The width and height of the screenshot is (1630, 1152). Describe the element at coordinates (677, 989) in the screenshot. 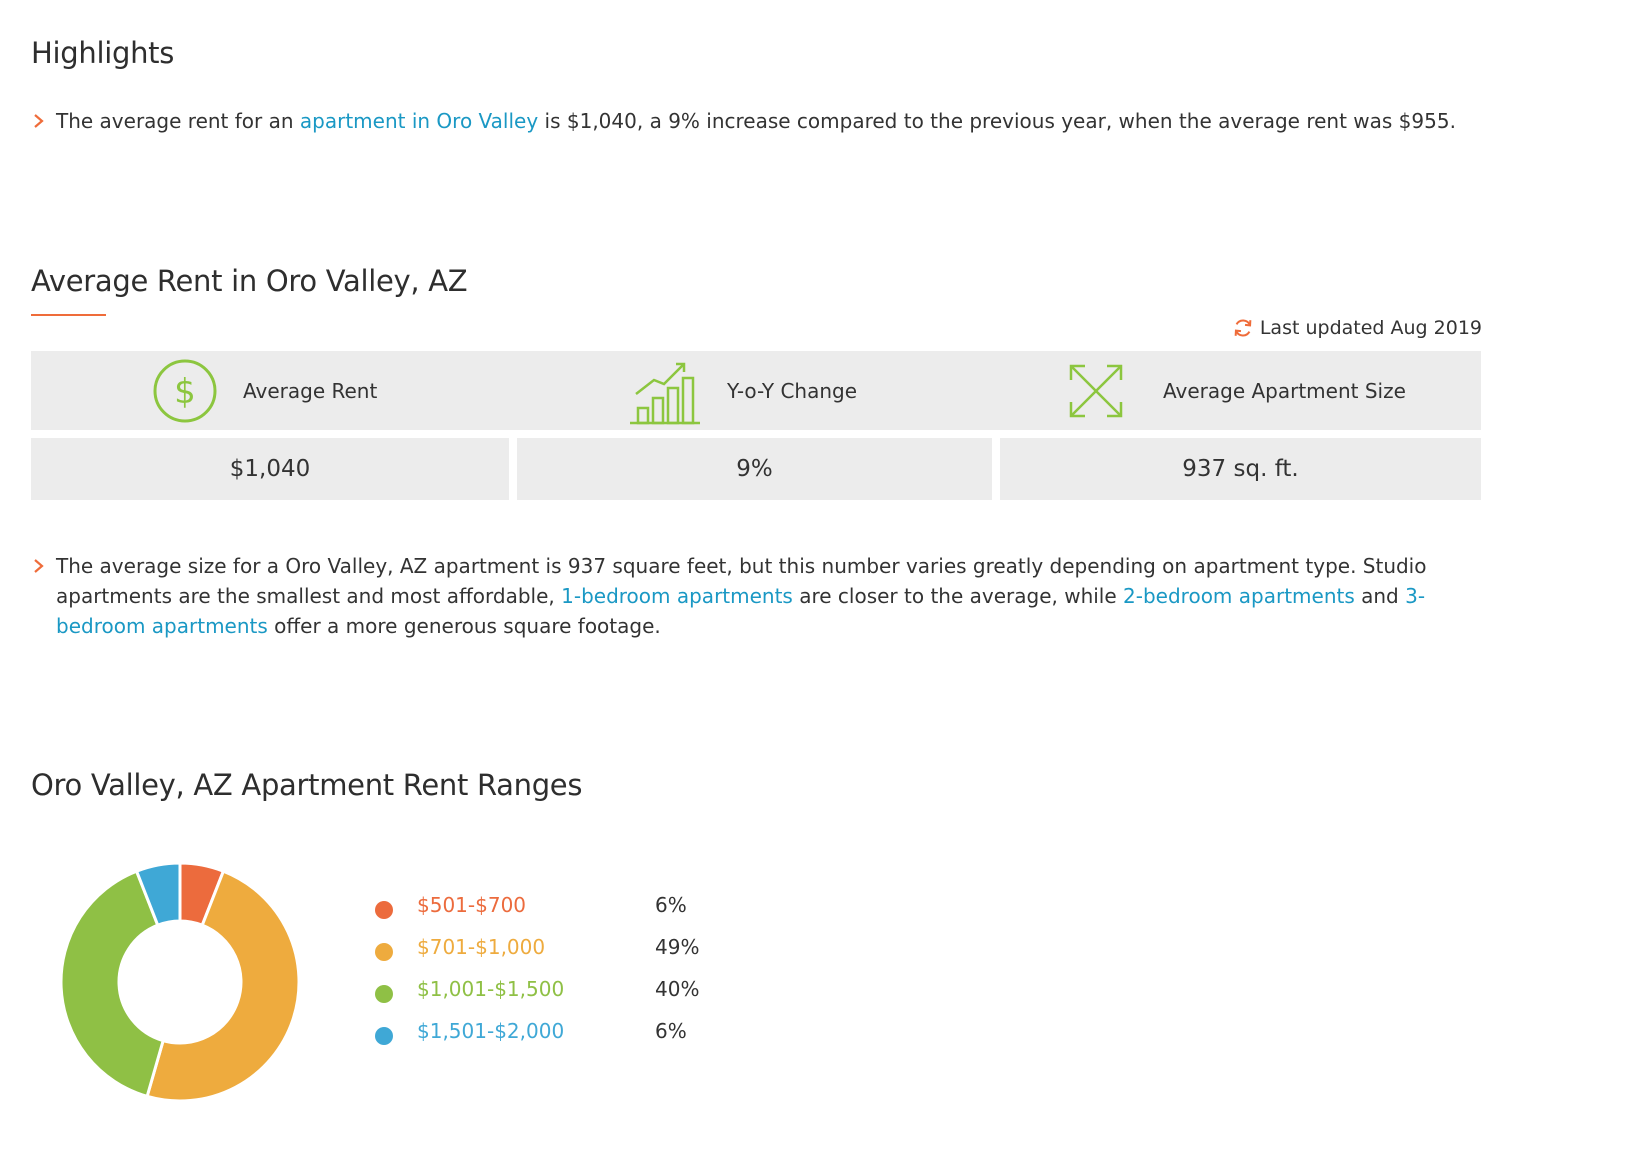

I see `legend-percent: 40%` at that location.